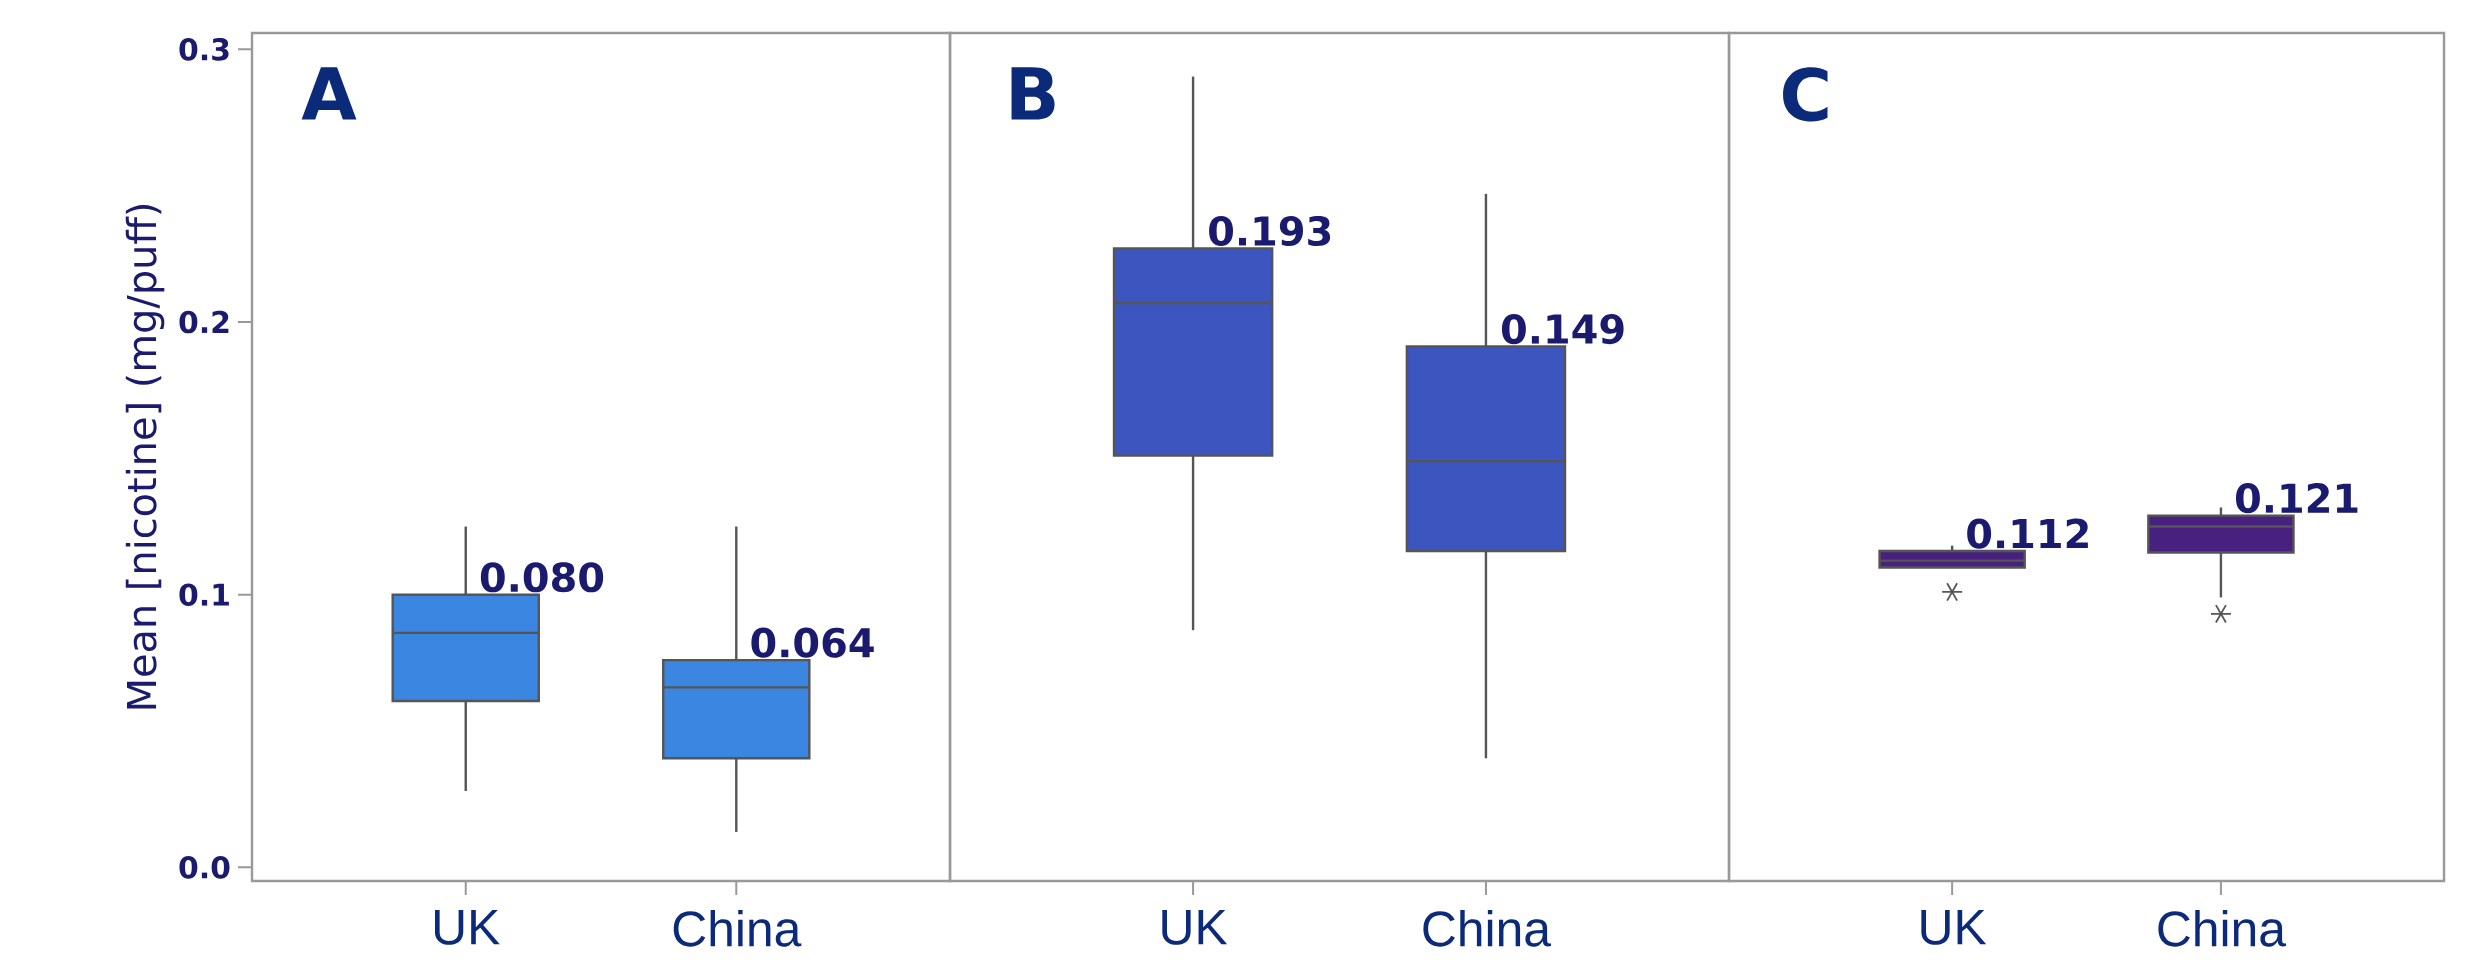 This screenshot has height=969, width=2490. What do you see at coordinates (542, 577) in the screenshot?
I see `annotation: 0.080` at bounding box center [542, 577].